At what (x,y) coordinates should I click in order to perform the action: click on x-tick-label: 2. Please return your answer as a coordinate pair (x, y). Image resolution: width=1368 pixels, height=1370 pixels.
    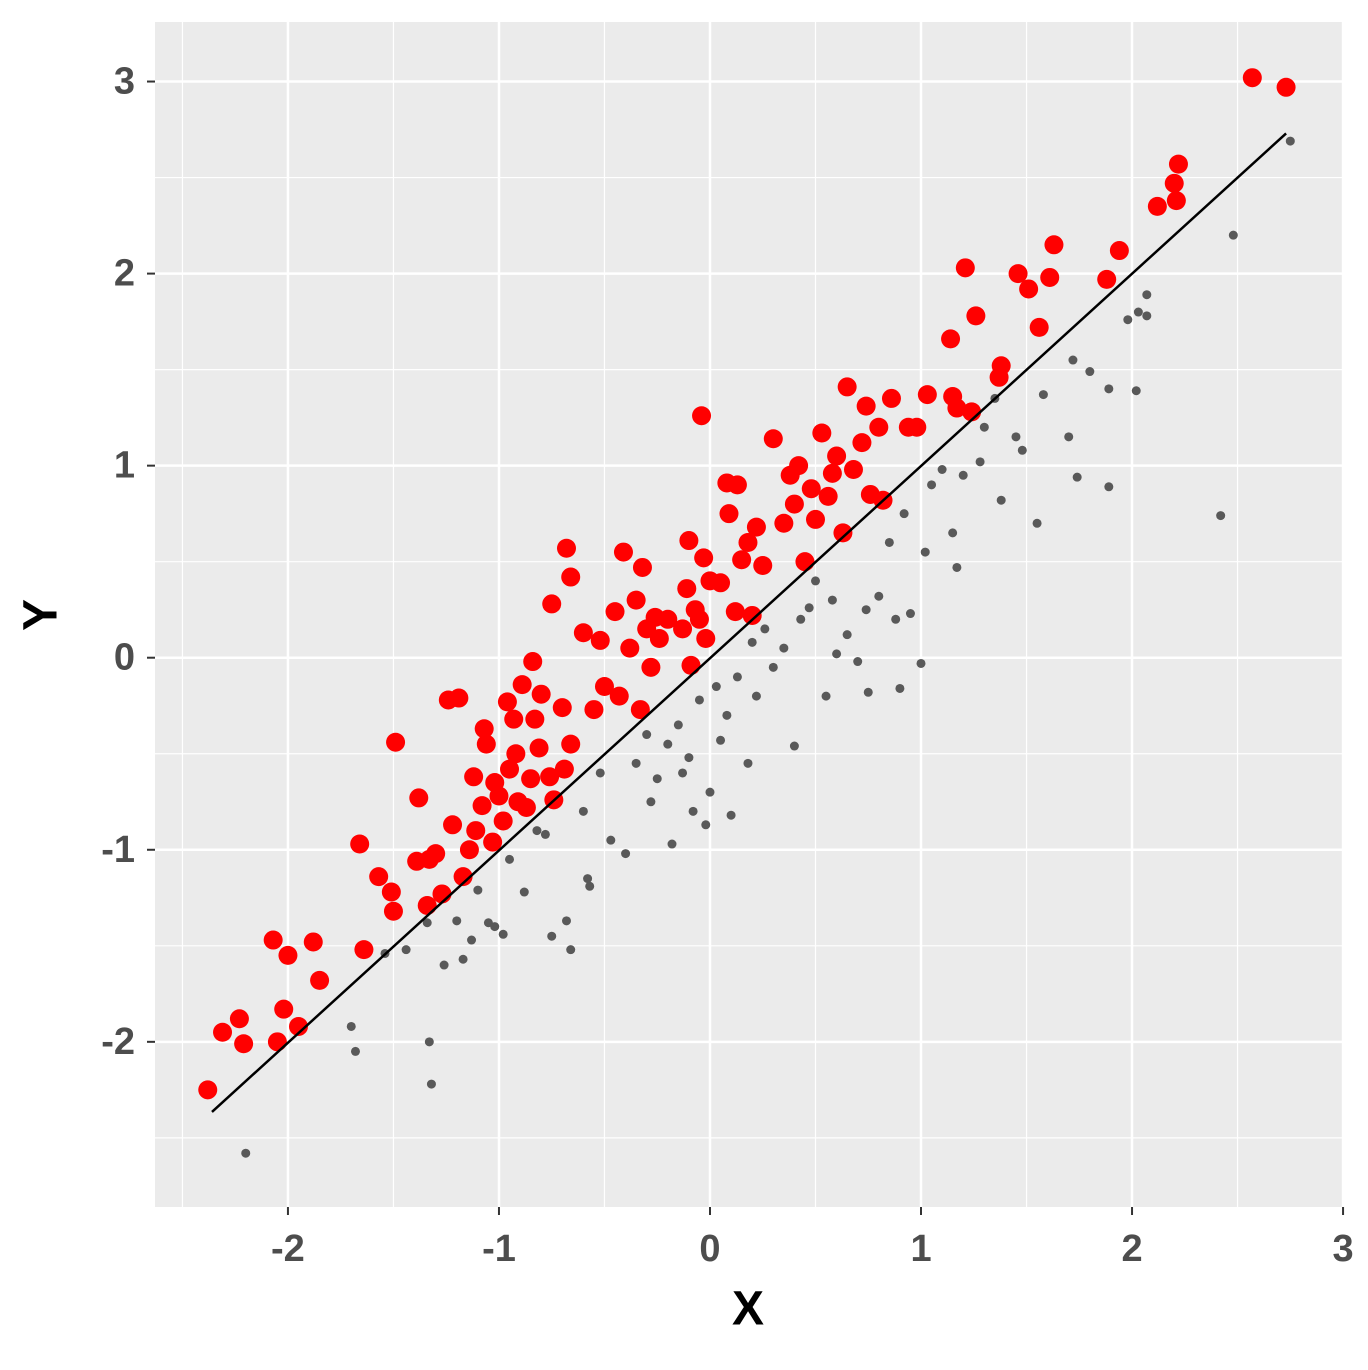
    Looking at the image, I should click on (1131, 1249).